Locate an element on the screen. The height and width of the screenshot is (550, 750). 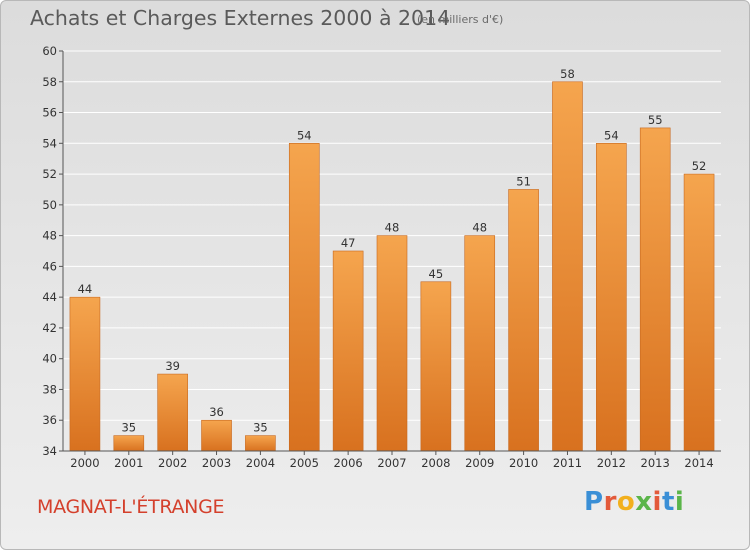
bar-2009 is located at coordinates (480, 343).